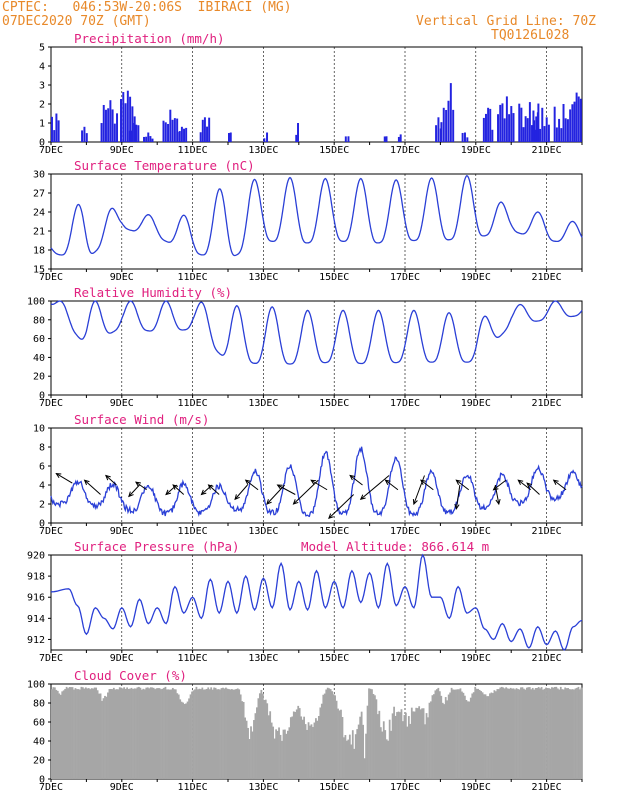 This screenshot has width=618, height=800. What do you see at coordinates (36, 685) in the screenshot?
I see `cloud-ytick-label: 100` at bounding box center [36, 685].